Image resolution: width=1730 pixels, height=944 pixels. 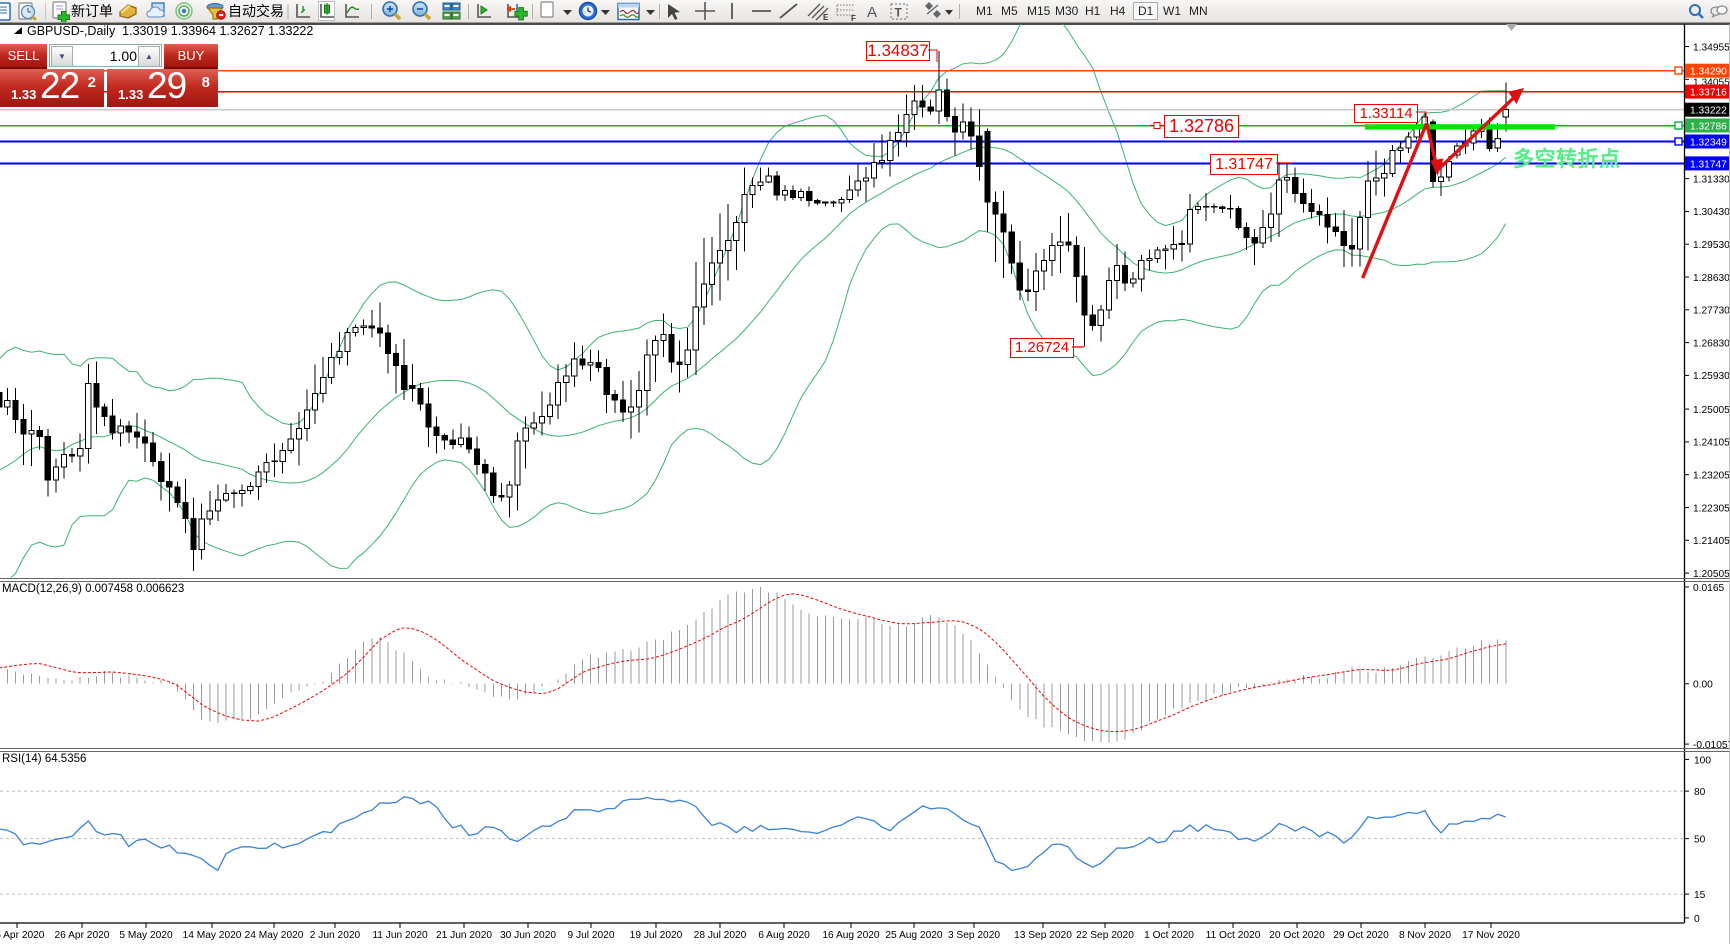 What do you see at coordinates (274, 935) in the screenshot?
I see `svg-text: 24 May 2020` at bounding box center [274, 935].